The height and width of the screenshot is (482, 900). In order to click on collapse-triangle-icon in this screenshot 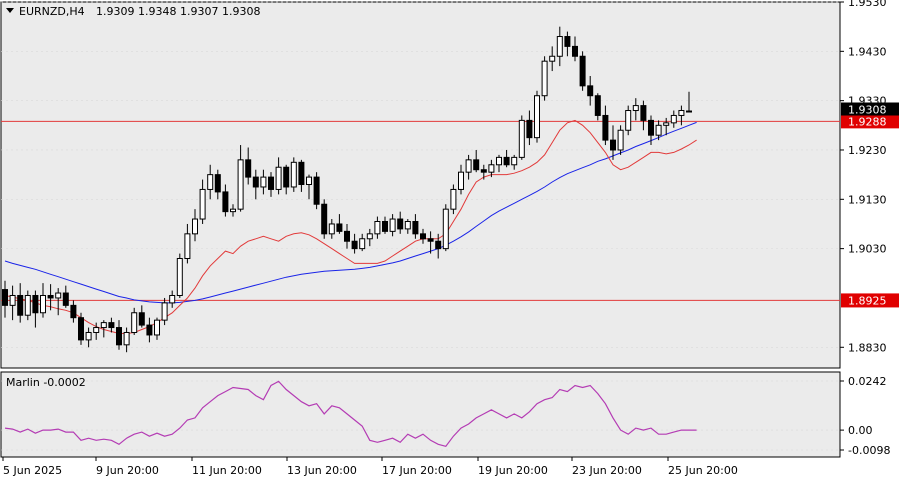, I will do `click(10, 10)`.